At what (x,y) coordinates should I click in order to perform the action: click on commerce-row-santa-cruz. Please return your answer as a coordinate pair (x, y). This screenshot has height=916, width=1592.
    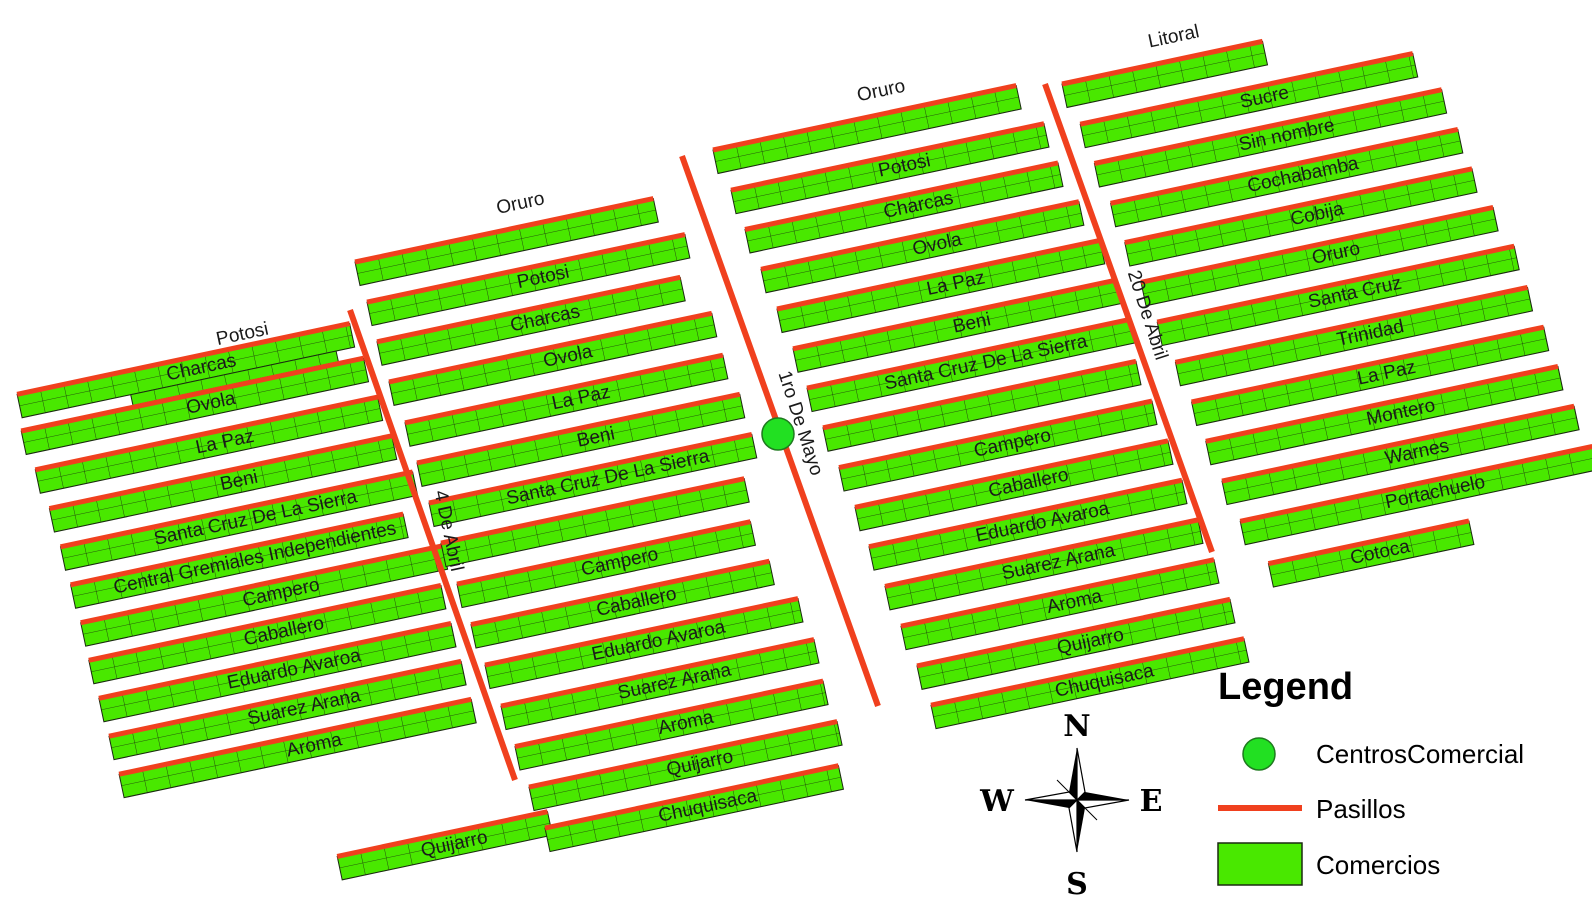
    Looking at the image, I should click on (1338, 295).